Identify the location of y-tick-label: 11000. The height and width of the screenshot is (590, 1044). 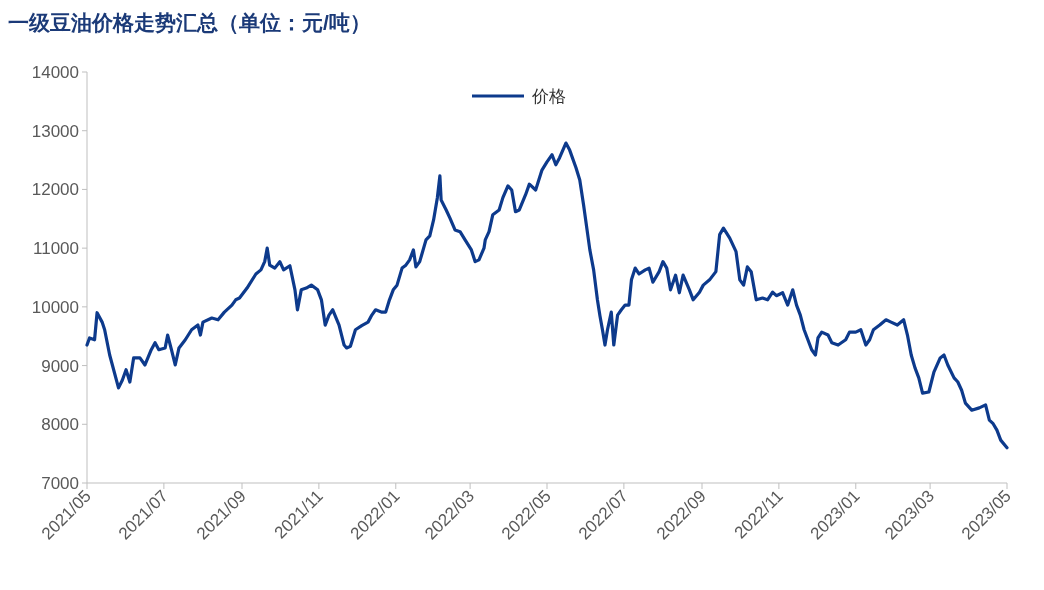
(55, 249).